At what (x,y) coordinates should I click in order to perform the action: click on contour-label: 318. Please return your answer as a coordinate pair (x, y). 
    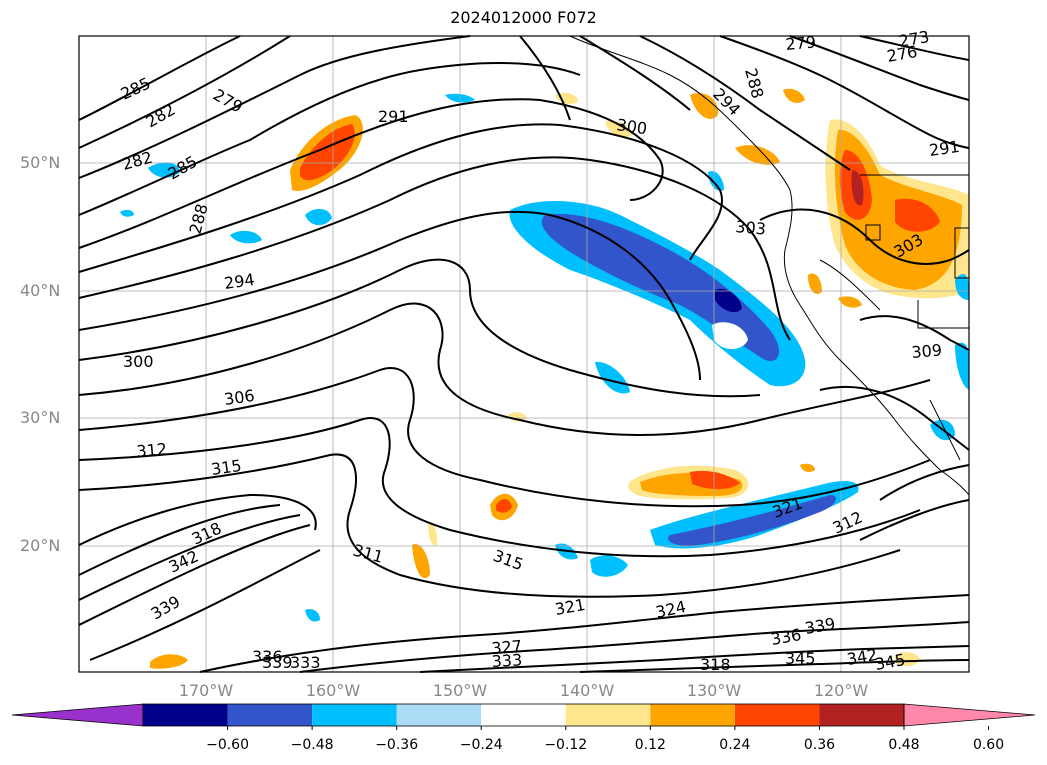
    Looking at the image, I should click on (715, 664).